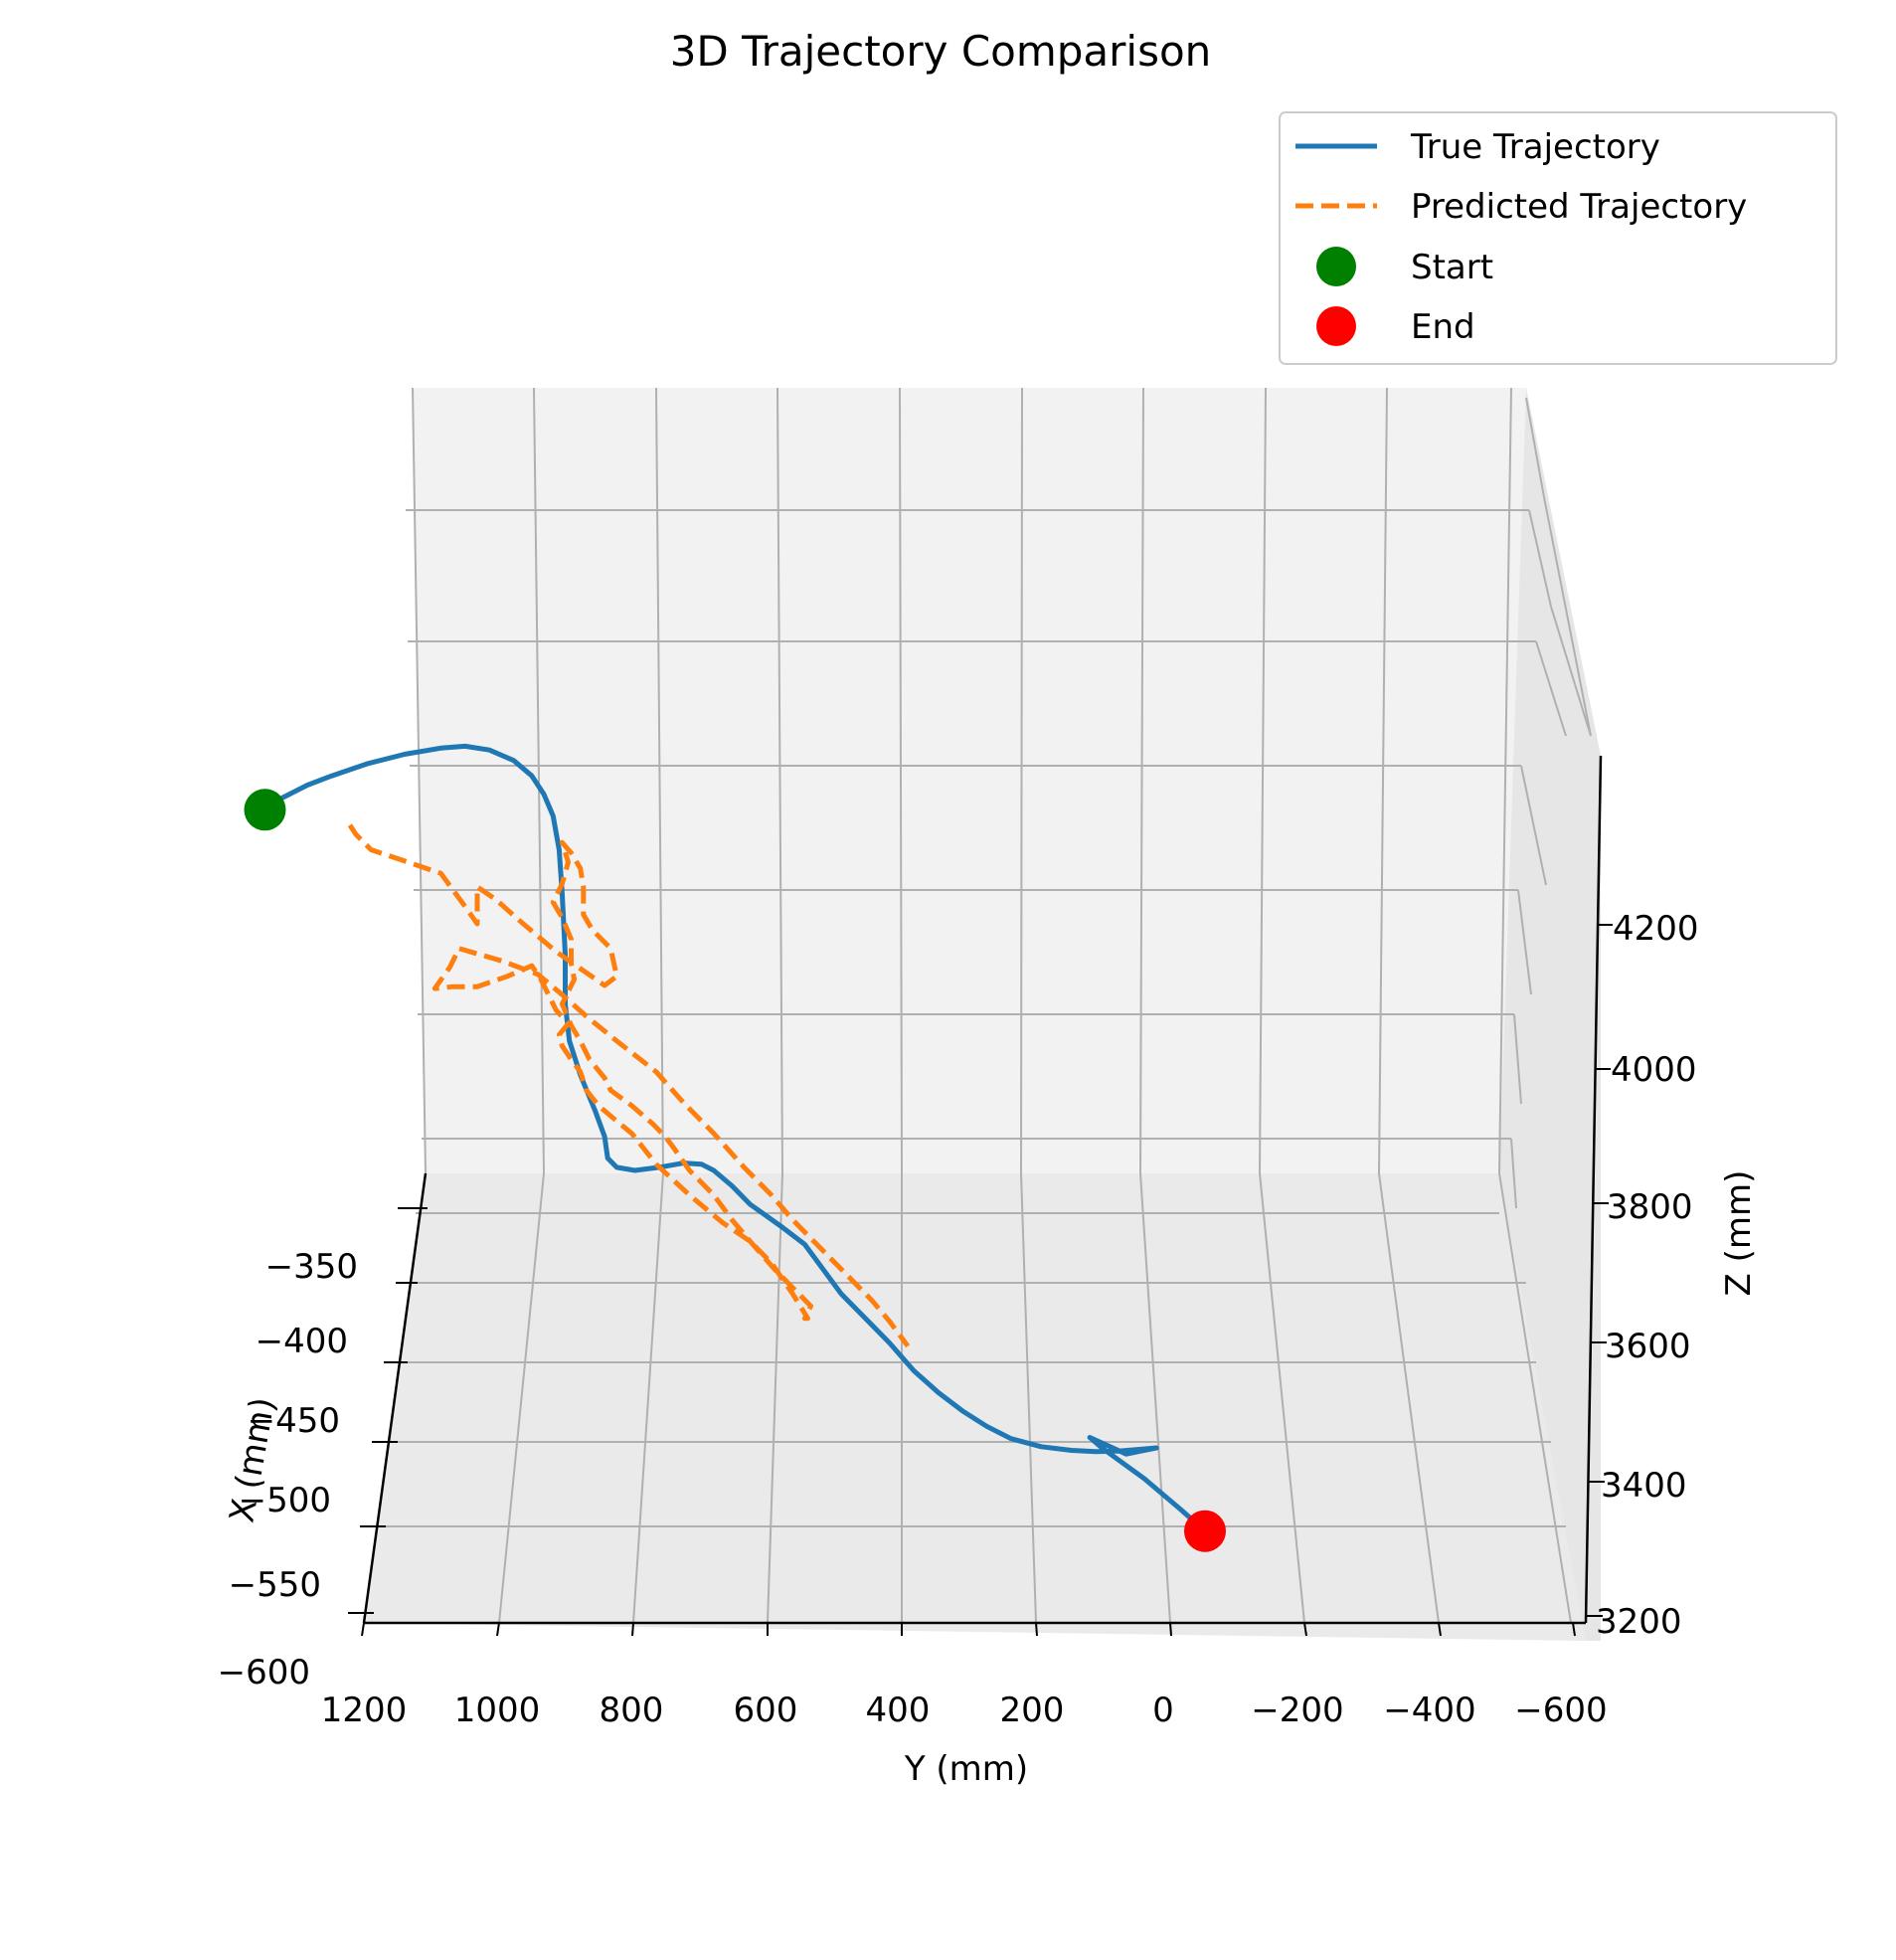 The image size is (1896, 1960). I want to click on x-tick-2: −450, so click(294, 1421).